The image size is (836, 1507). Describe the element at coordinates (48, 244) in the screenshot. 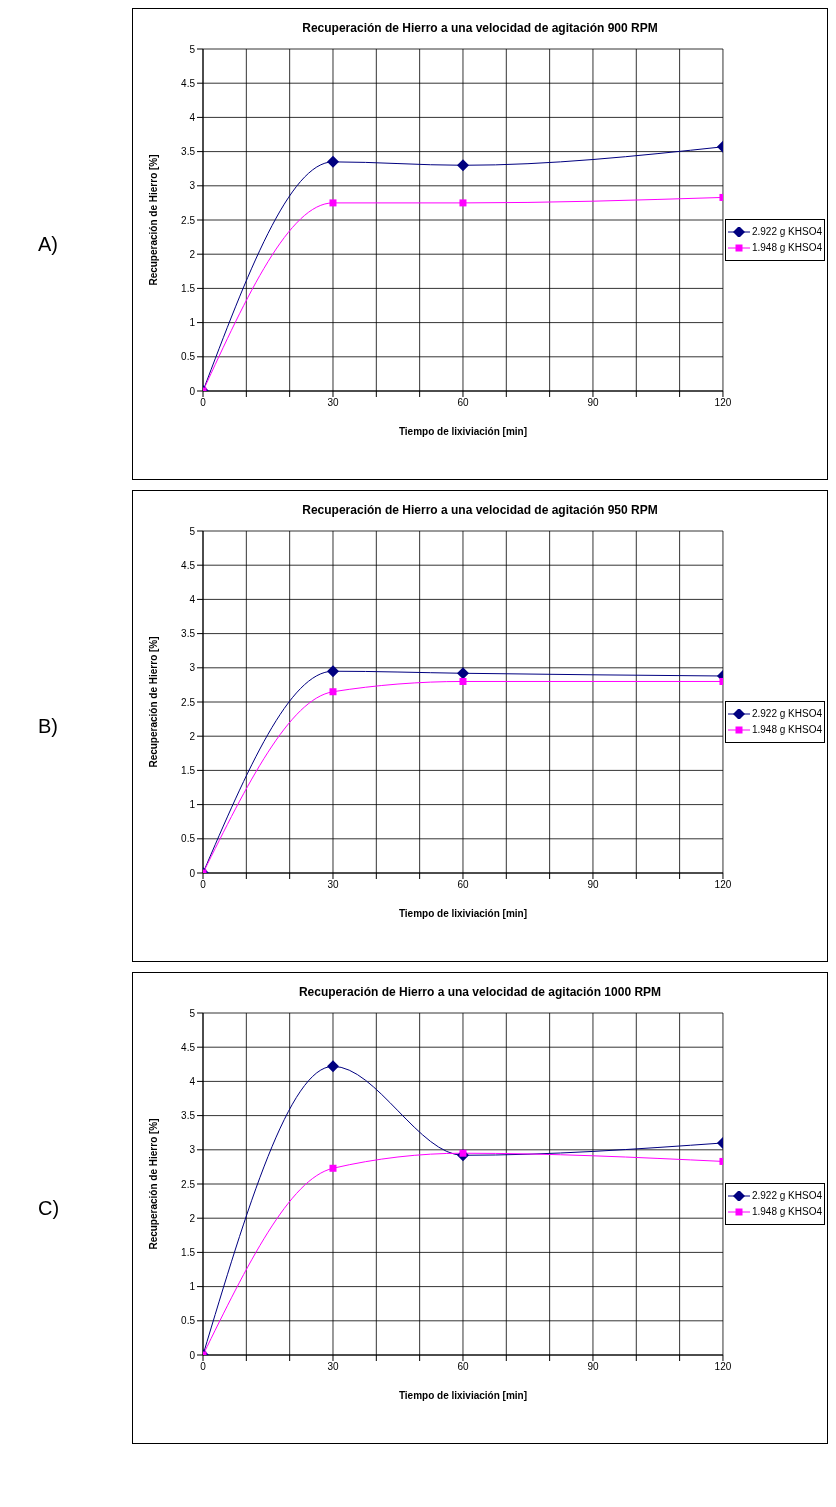

I see `text: A)` at that location.